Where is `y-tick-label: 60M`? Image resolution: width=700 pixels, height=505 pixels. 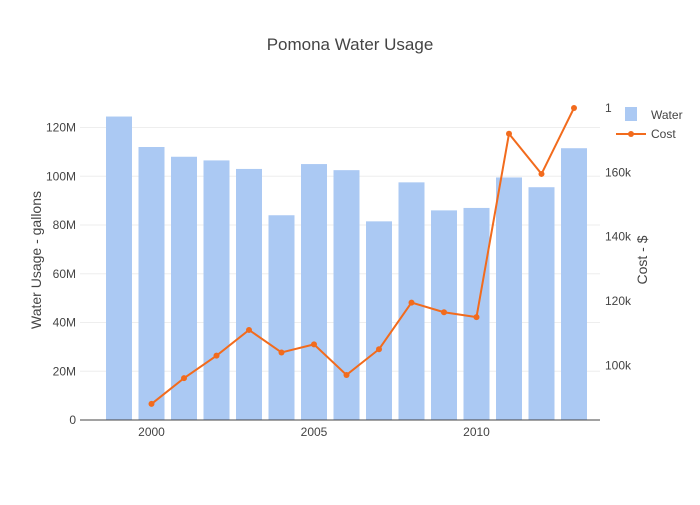
y-tick-label: 60M is located at coordinates (64, 274).